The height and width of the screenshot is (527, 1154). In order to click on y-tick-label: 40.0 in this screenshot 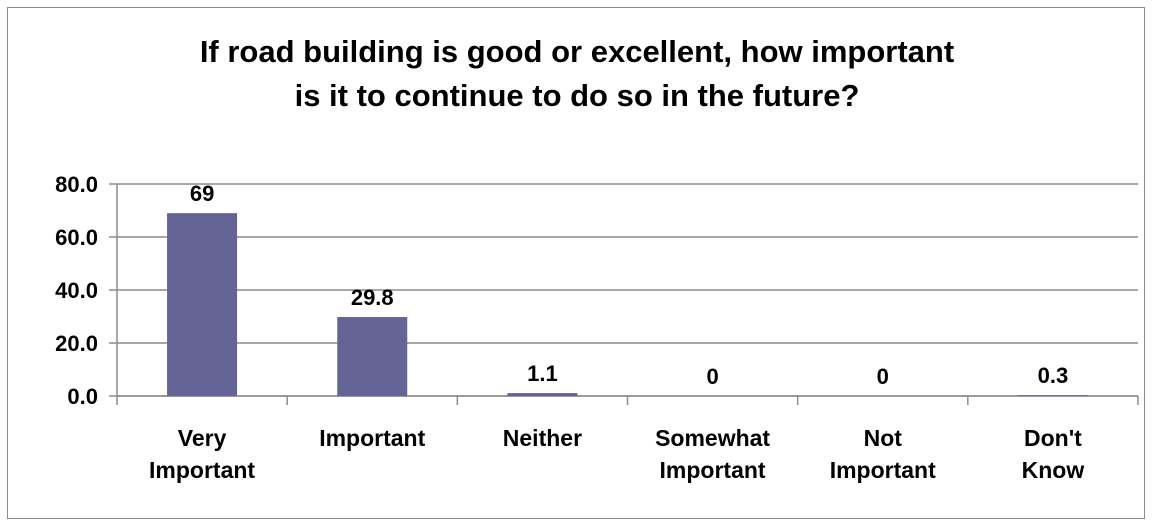, I will do `click(76, 290)`.